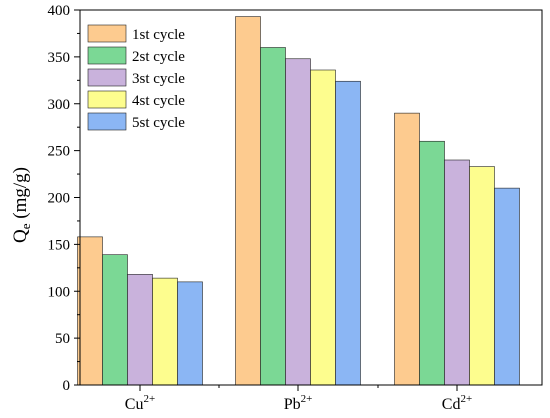 The image size is (550, 418). I want to click on x-tick-label: Cd2+, so click(457, 403).